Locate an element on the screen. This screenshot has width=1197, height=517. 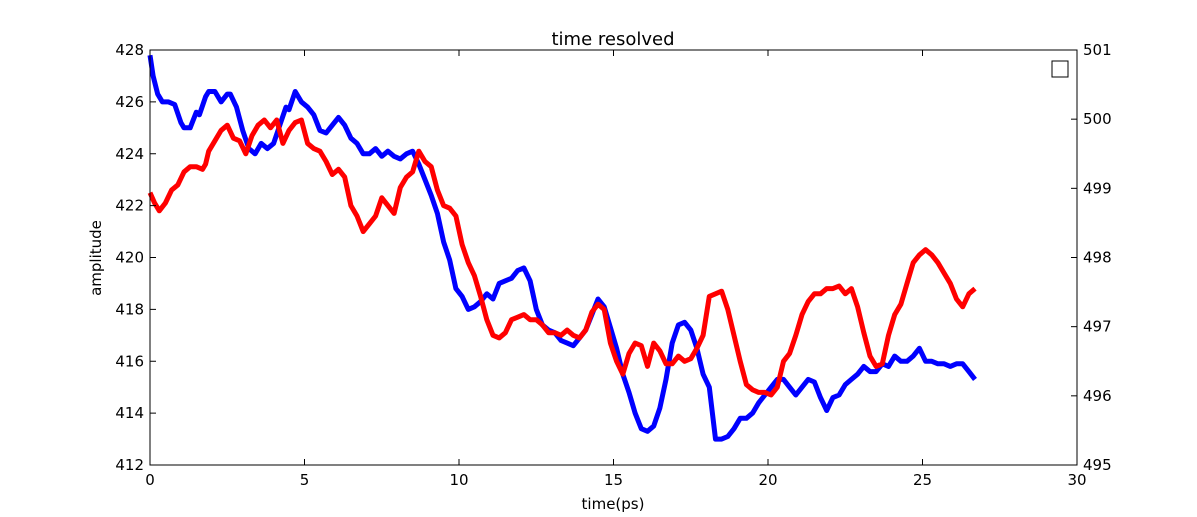
legend-box is located at coordinates (1060, 69).